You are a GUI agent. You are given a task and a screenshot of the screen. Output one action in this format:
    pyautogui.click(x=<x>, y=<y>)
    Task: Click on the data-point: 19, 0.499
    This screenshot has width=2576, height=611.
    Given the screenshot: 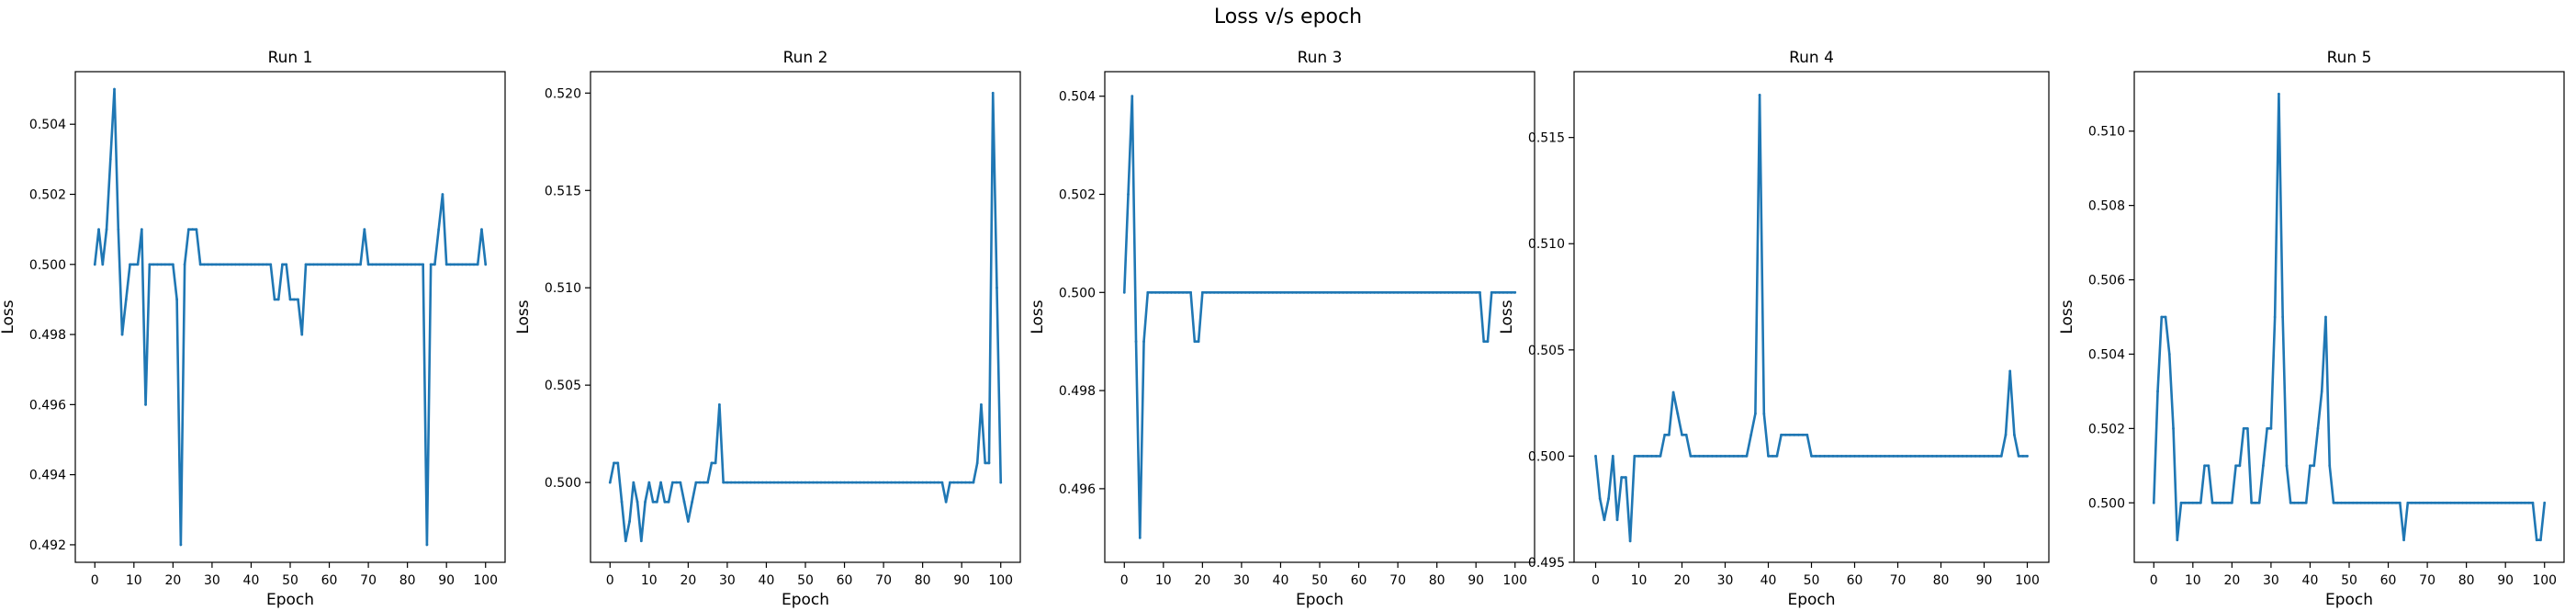 What is the action you would take?
    pyautogui.click(x=1199, y=341)
    